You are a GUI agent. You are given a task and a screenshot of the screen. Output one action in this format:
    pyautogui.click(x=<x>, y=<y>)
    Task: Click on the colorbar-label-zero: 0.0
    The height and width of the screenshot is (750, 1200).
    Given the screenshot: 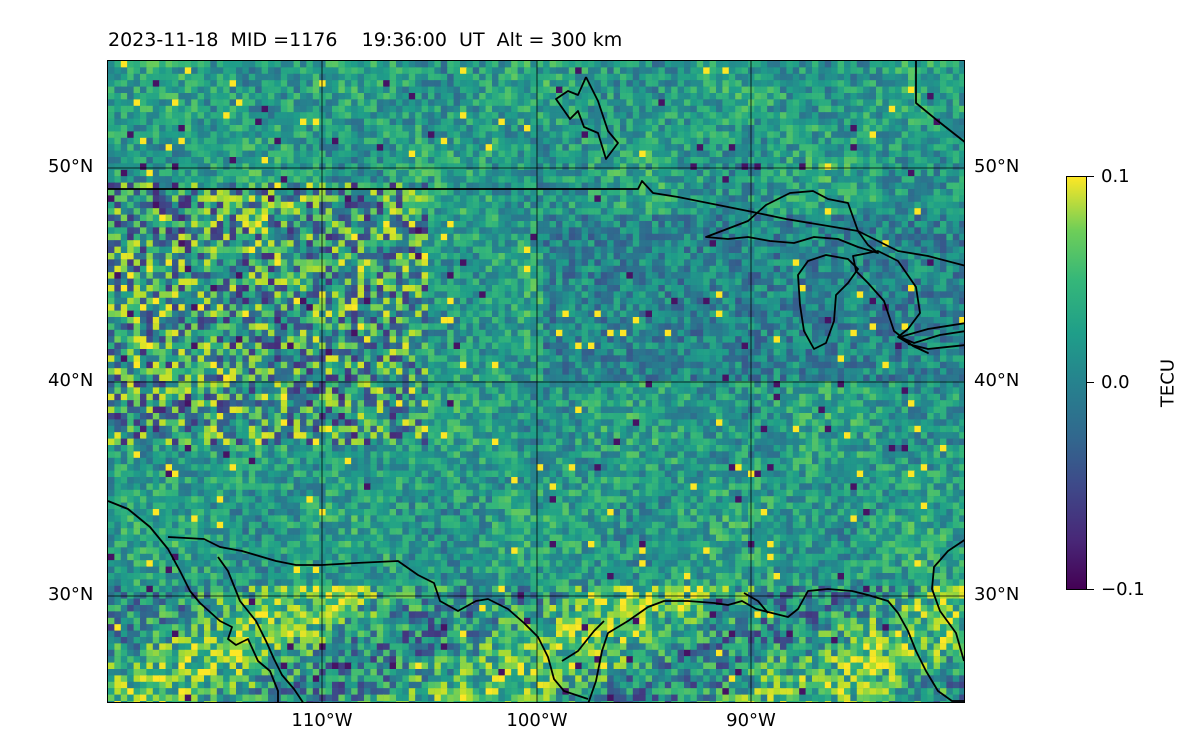 What is the action you would take?
    pyautogui.click(x=1115, y=382)
    